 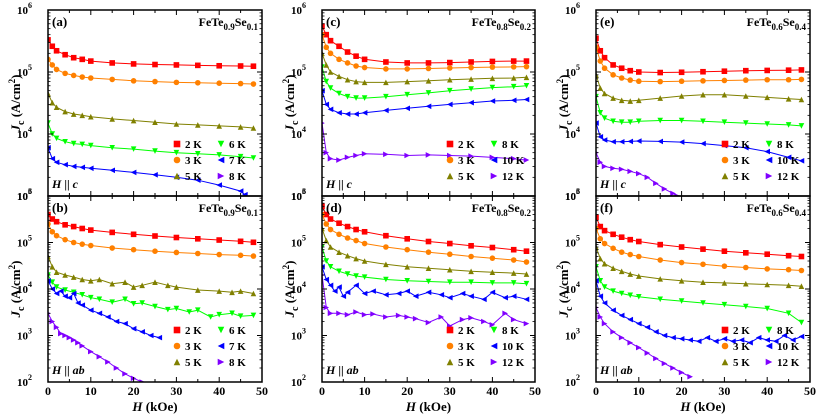 What do you see at coordinates (702, 406) in the screenshot?
I see `x-axis-label: H (kOe)` at bounding box center [702, 406].